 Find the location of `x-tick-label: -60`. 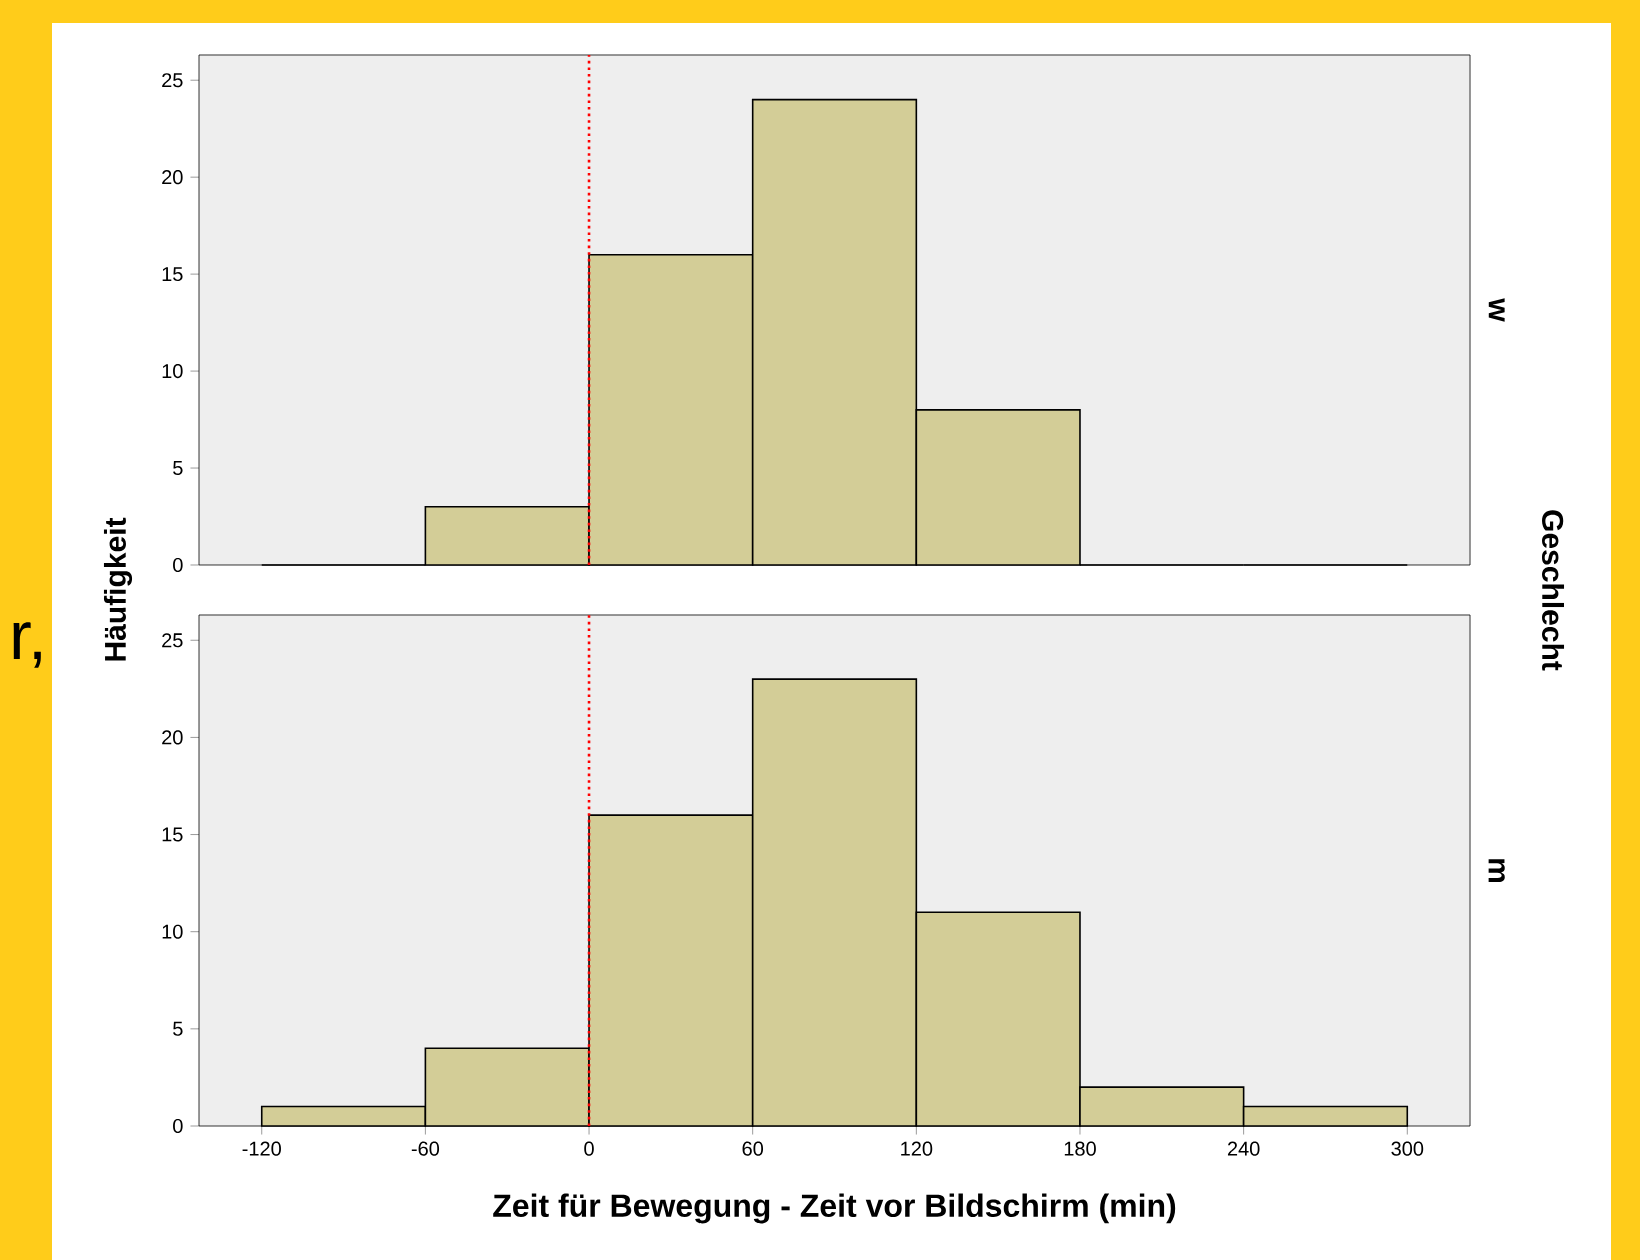

x-tick-label: -60 is located at coordinates (425, 1148).